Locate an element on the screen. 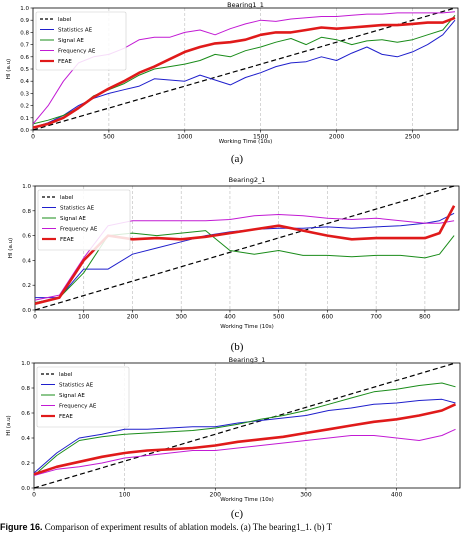 The width and height of the screenshot is (474, 535). caption-figure-number: Figure 16. is located at coordinates (21, 527).